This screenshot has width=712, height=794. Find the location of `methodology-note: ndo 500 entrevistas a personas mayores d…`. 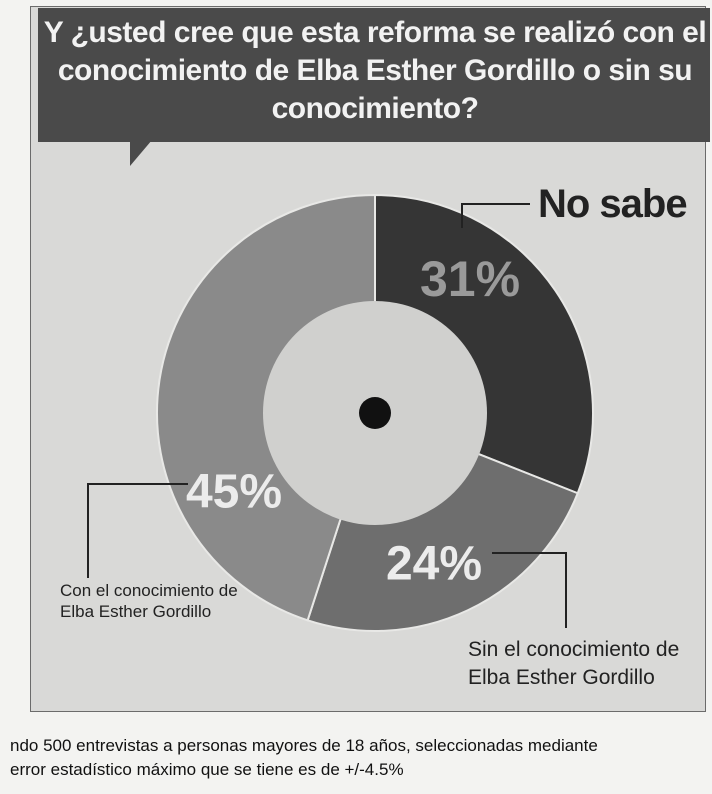

methodology-note: ndo 500 entrevistas a personas mayores d… is located at coordinates (361, 758).